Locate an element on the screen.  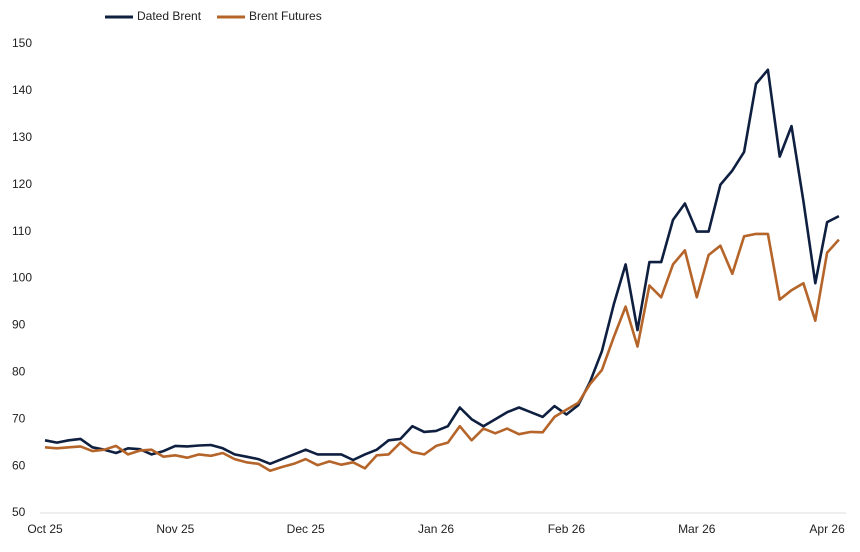
y-tick-label: 150 is located at coordinates (22, 43).